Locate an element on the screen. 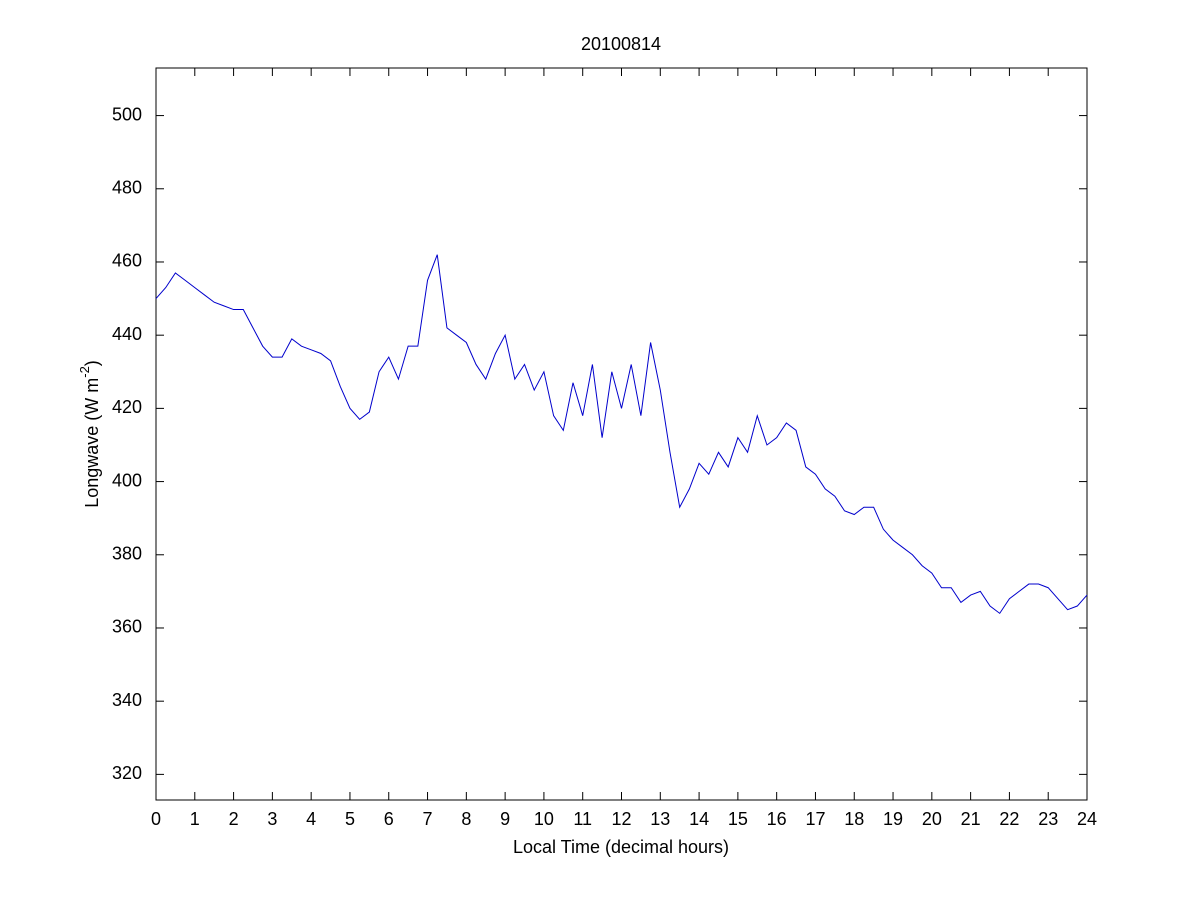 This screenshot has width=1201, height=900. x-tick-label: 11 is located at coordinates (582, 819).